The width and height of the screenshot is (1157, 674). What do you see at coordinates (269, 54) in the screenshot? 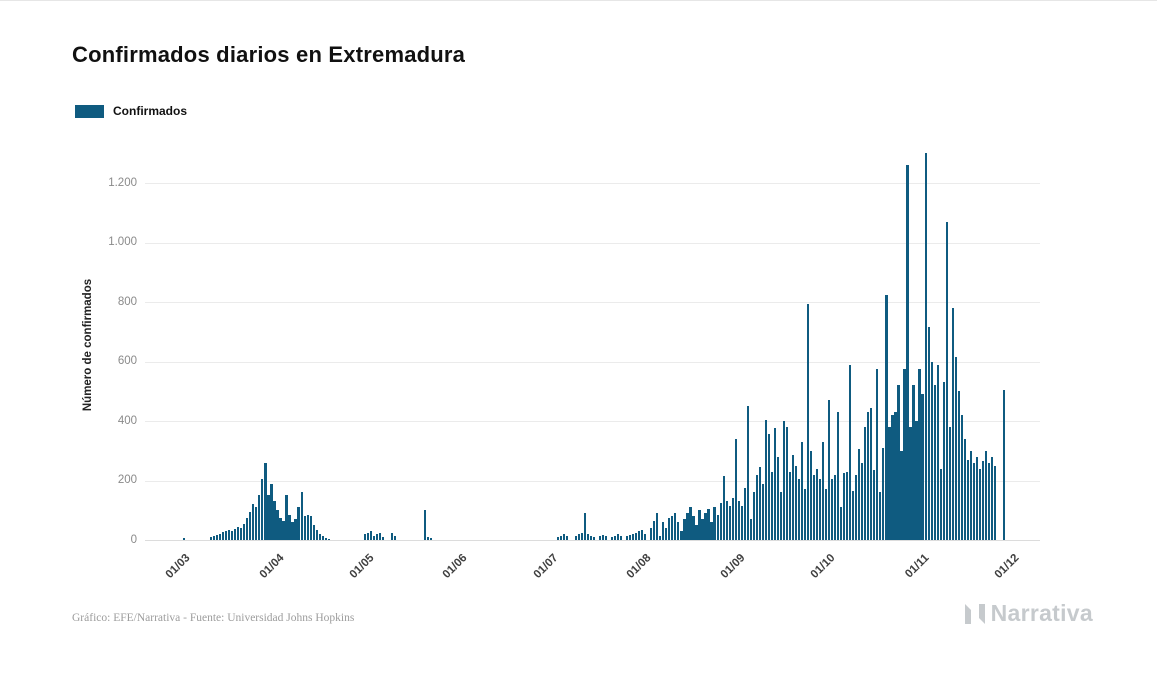
I see `chart-title: Confirmados diarios en Extremadura` at bounding box center [269, 54].